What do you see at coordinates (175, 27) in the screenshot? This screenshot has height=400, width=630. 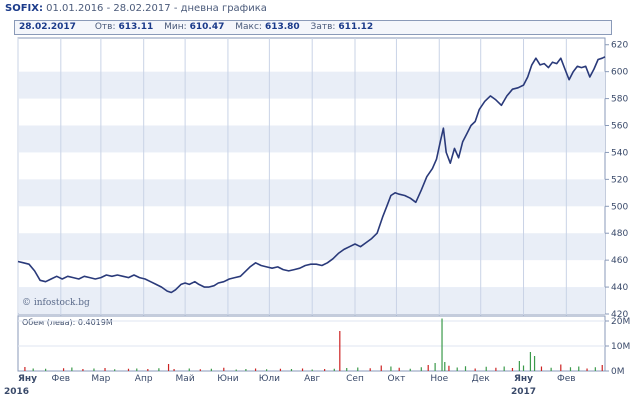 I see `low-label: Мин:` at bounding box center [175, 27].